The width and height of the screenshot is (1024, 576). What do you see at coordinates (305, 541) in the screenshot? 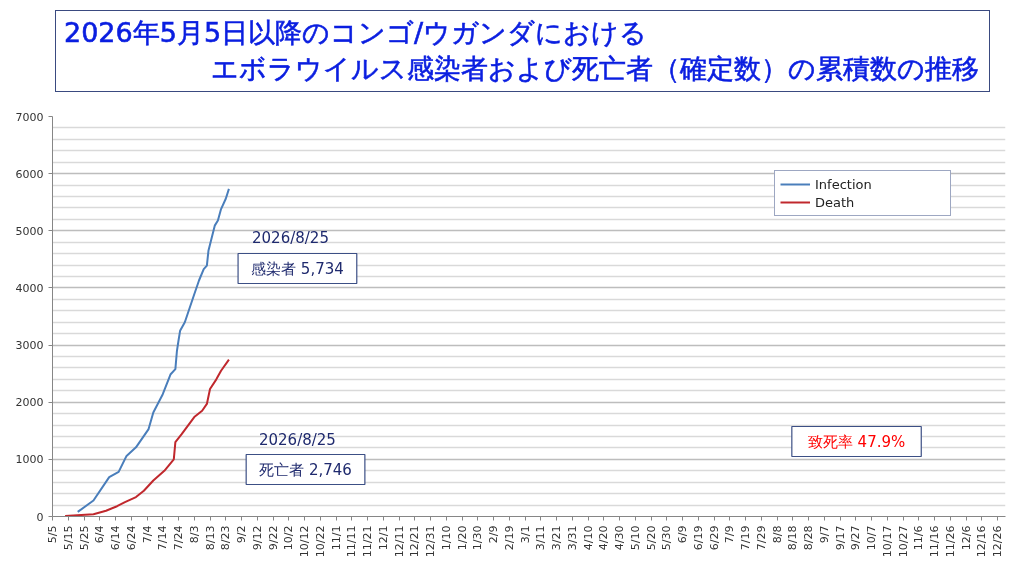
I see `x-tick-label: 10/12` at bounding box center [305, 541].